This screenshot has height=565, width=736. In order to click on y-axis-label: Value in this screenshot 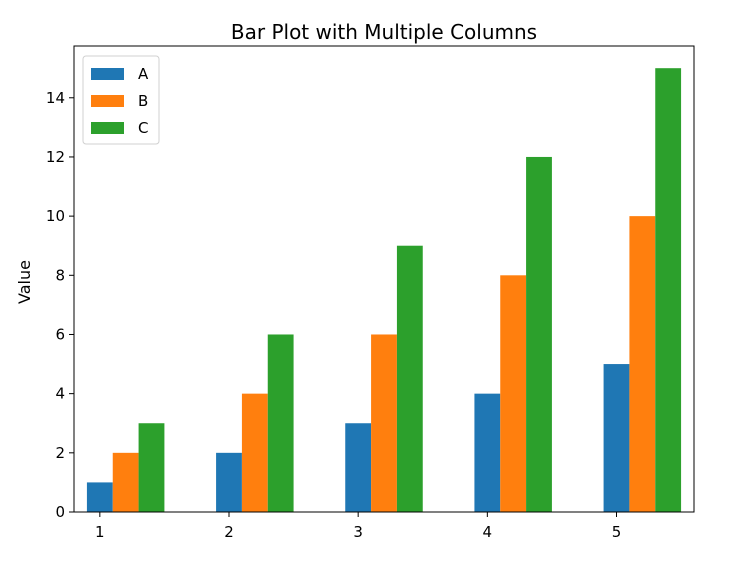, I will do `click(24, 282)`.